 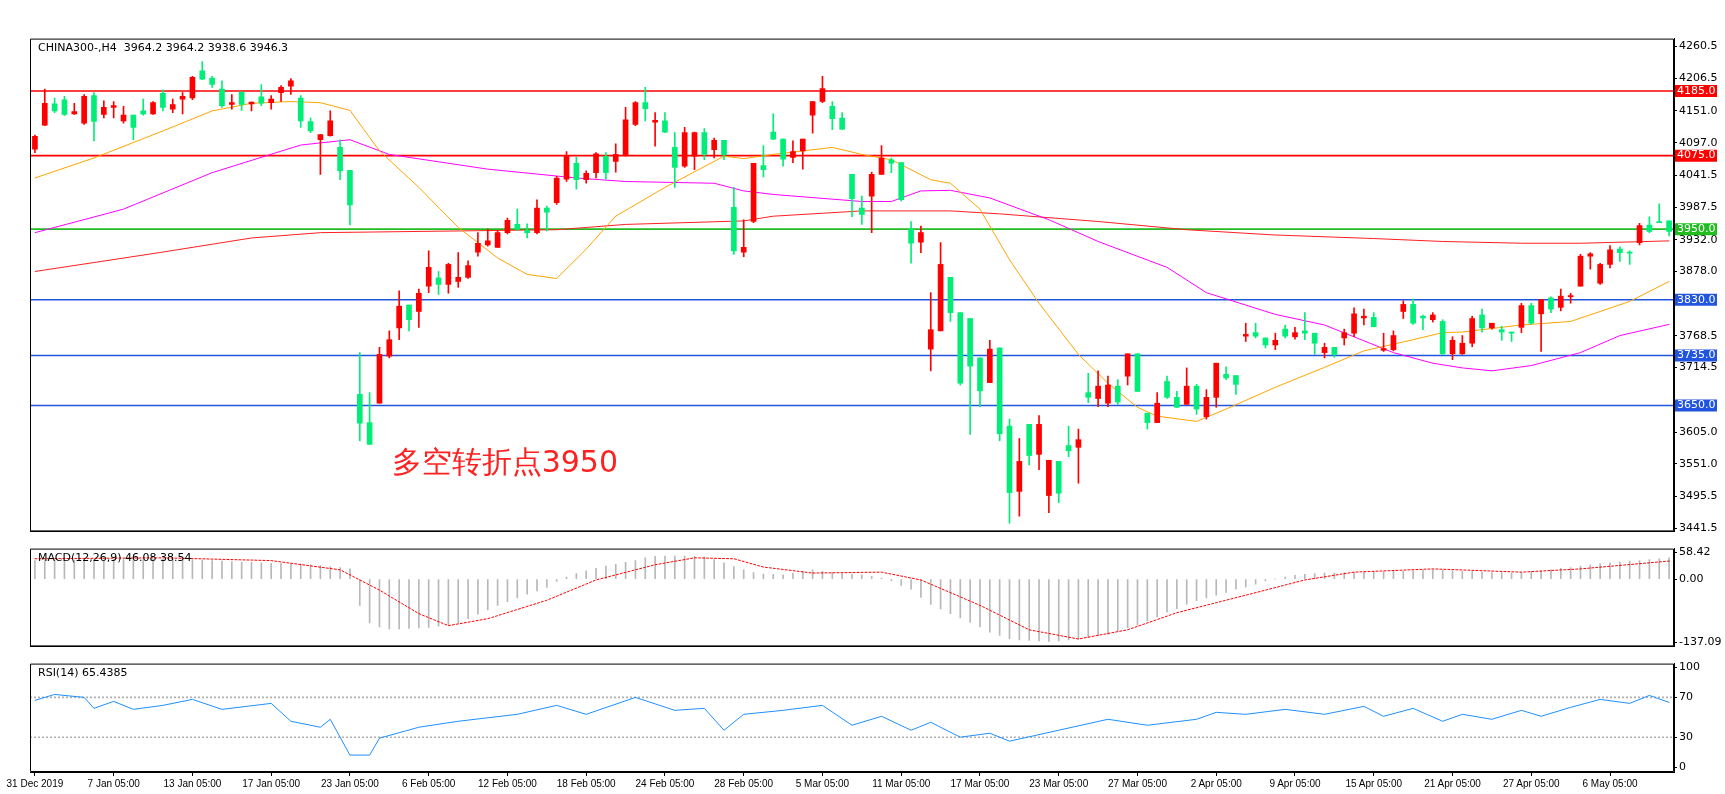 What do you see at coordinates (1698, 206) in the screenshot?
I see `y-tick-label: 3987.5` at bounding box center [1698, 206].